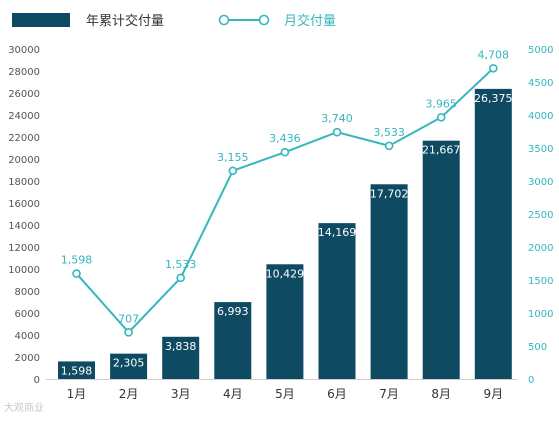  I want to click on y-right-tick: 4000, so click(540, 116).